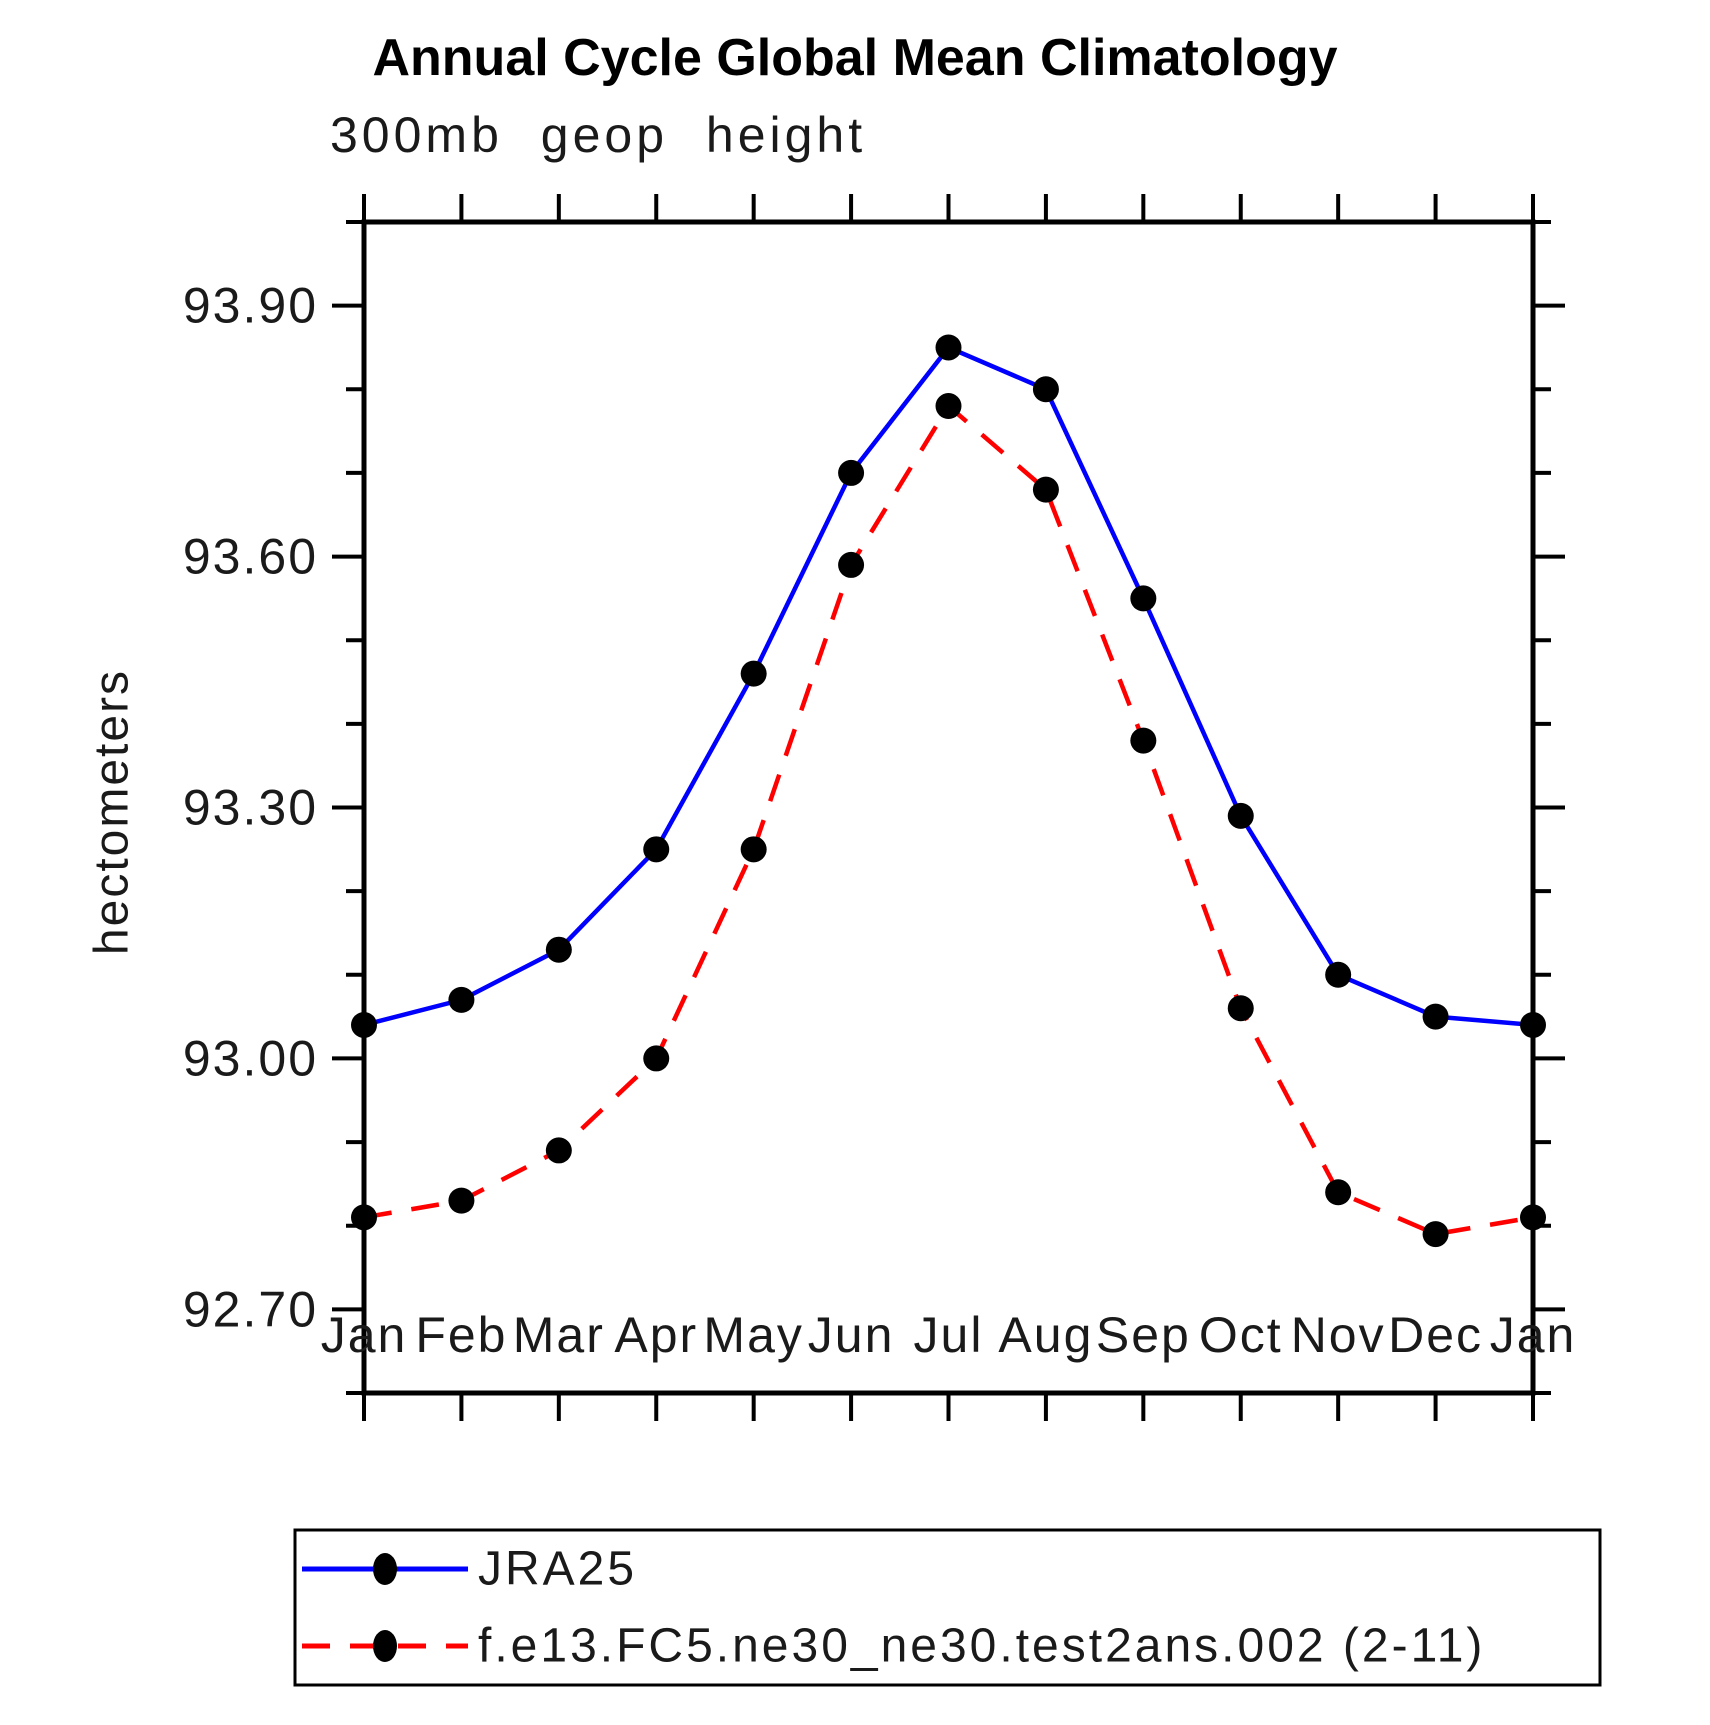 The height and width of the screenshot is (1725, 1710). Describe the element at coordinates (1143, 1335) in the screenshot. I see `x-tick-label: Sep` at that location.